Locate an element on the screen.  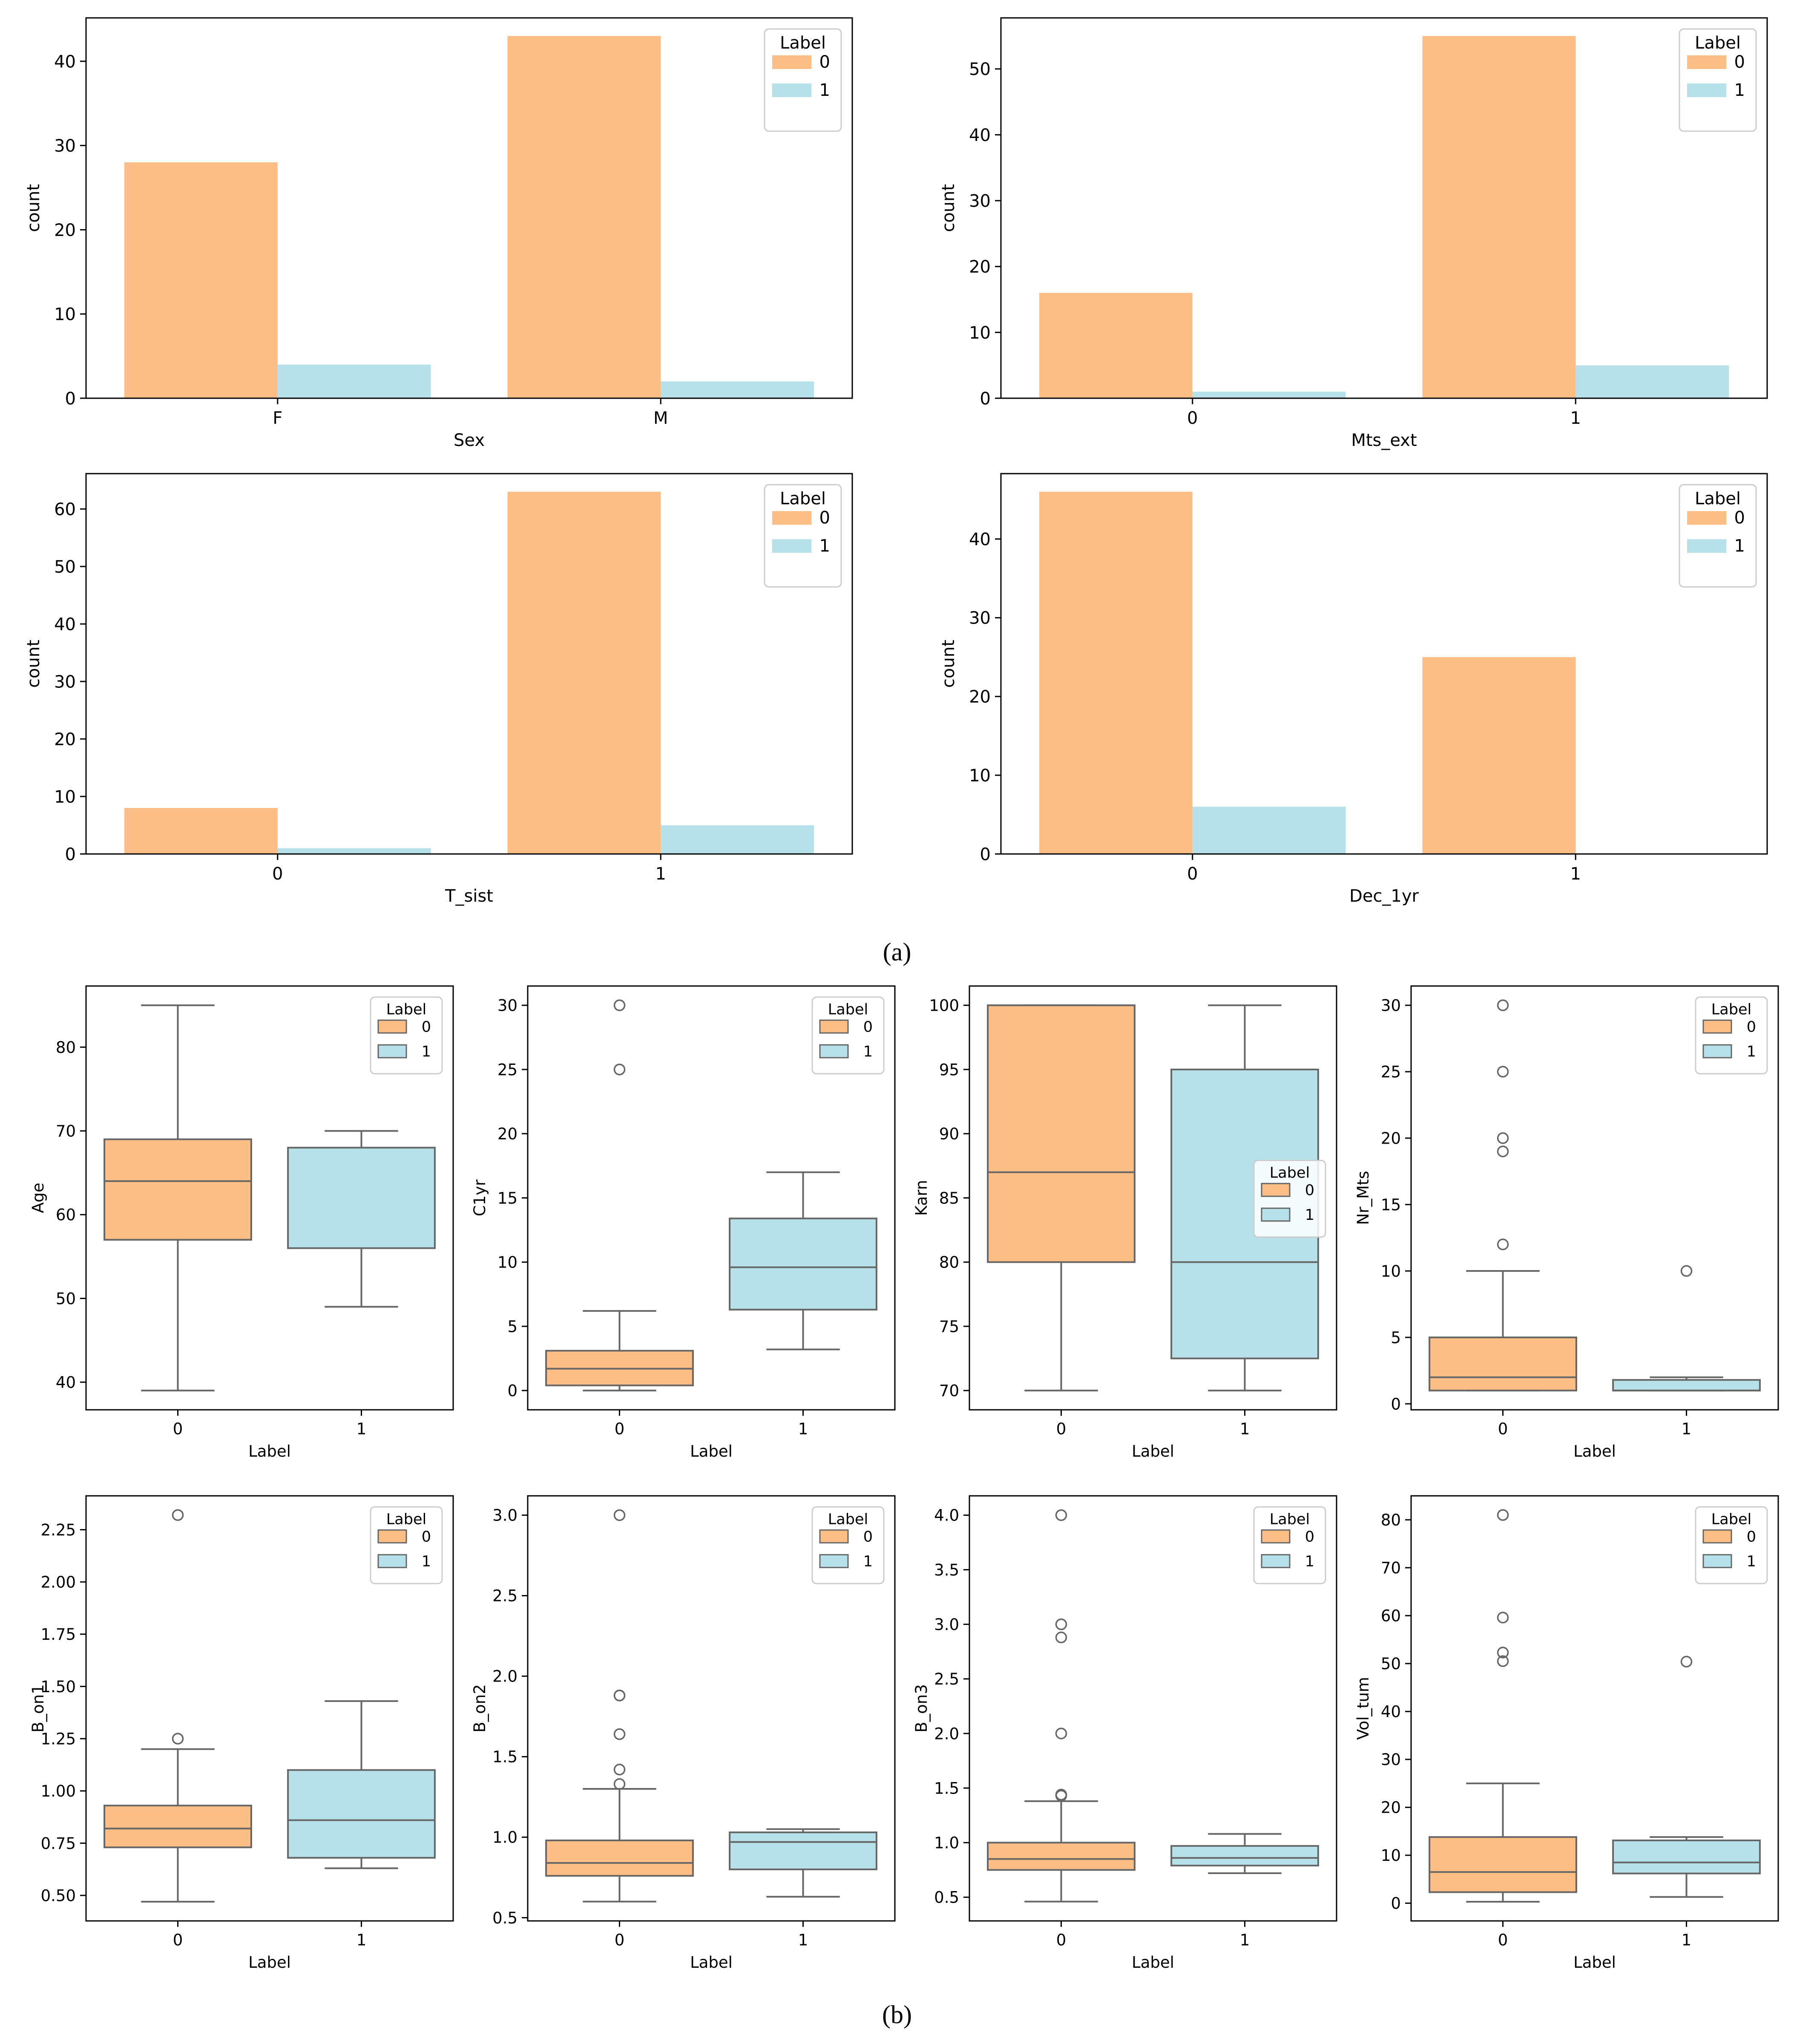
y-tick-label: 0.75 is located at coordinates (59, 1843).